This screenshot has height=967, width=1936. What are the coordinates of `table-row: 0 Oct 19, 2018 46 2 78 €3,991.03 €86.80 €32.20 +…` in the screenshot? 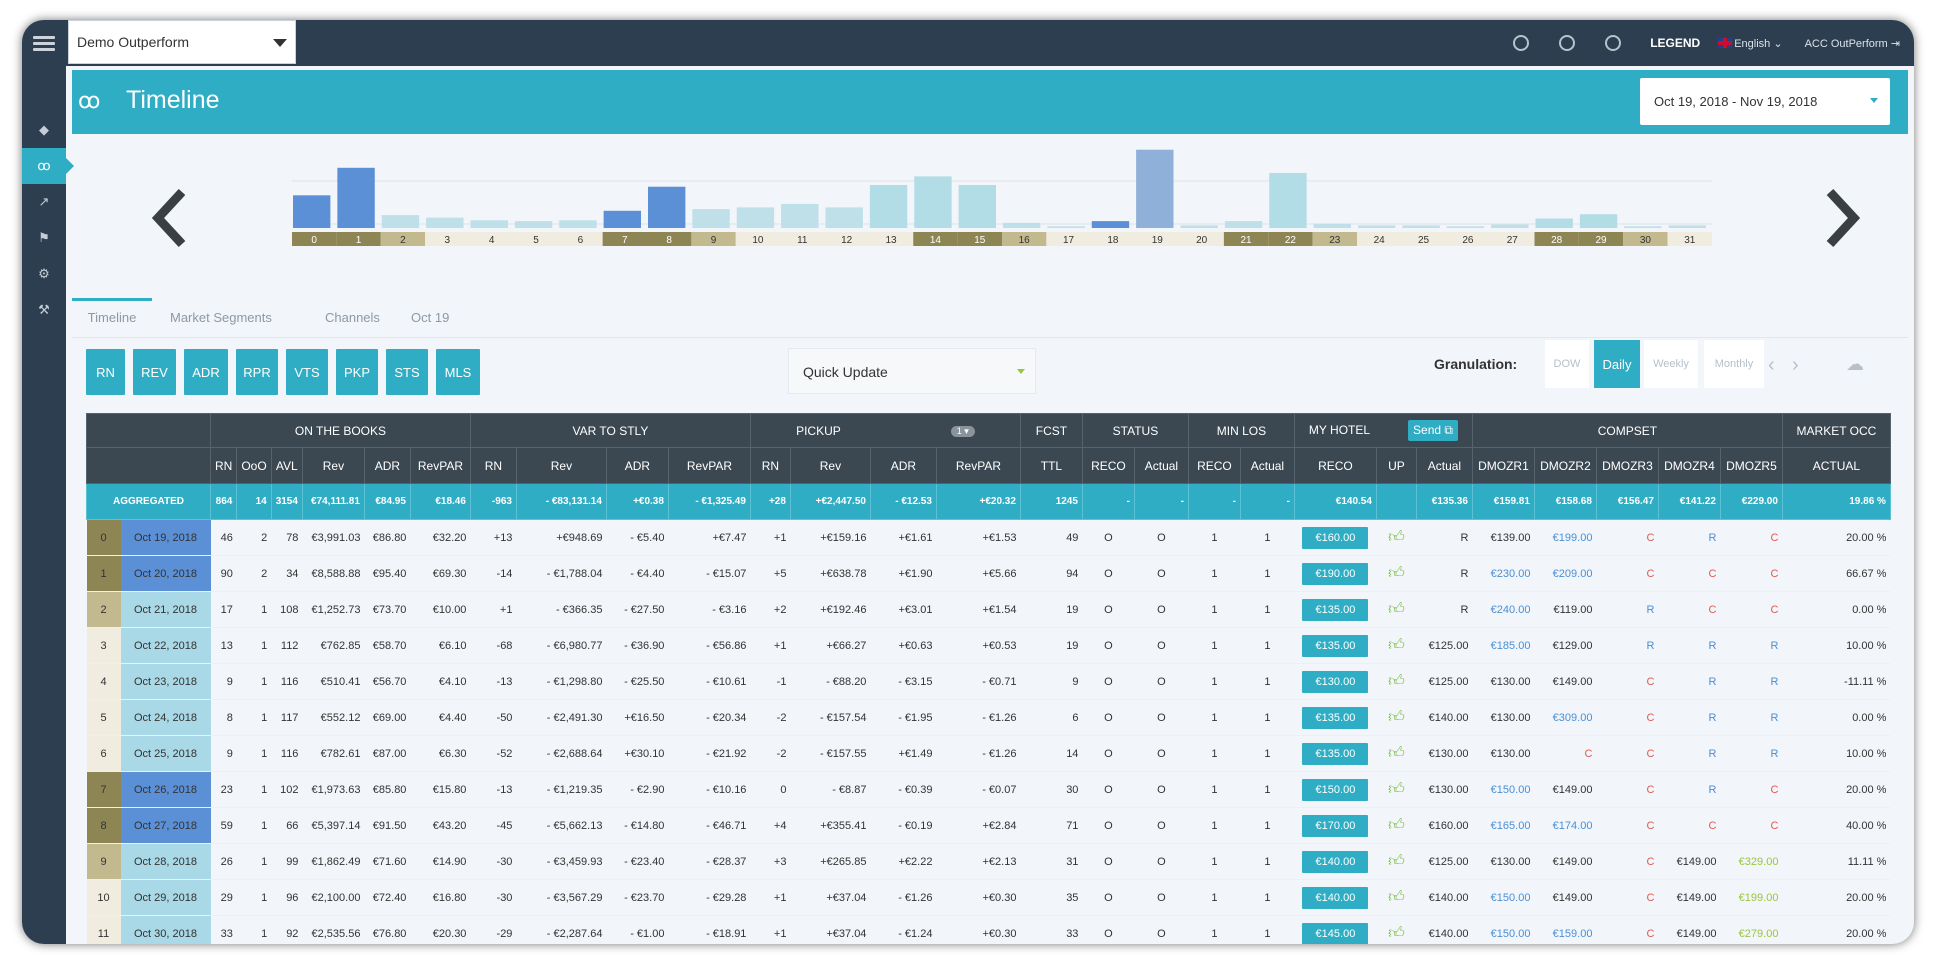 It's located at (988, 537).